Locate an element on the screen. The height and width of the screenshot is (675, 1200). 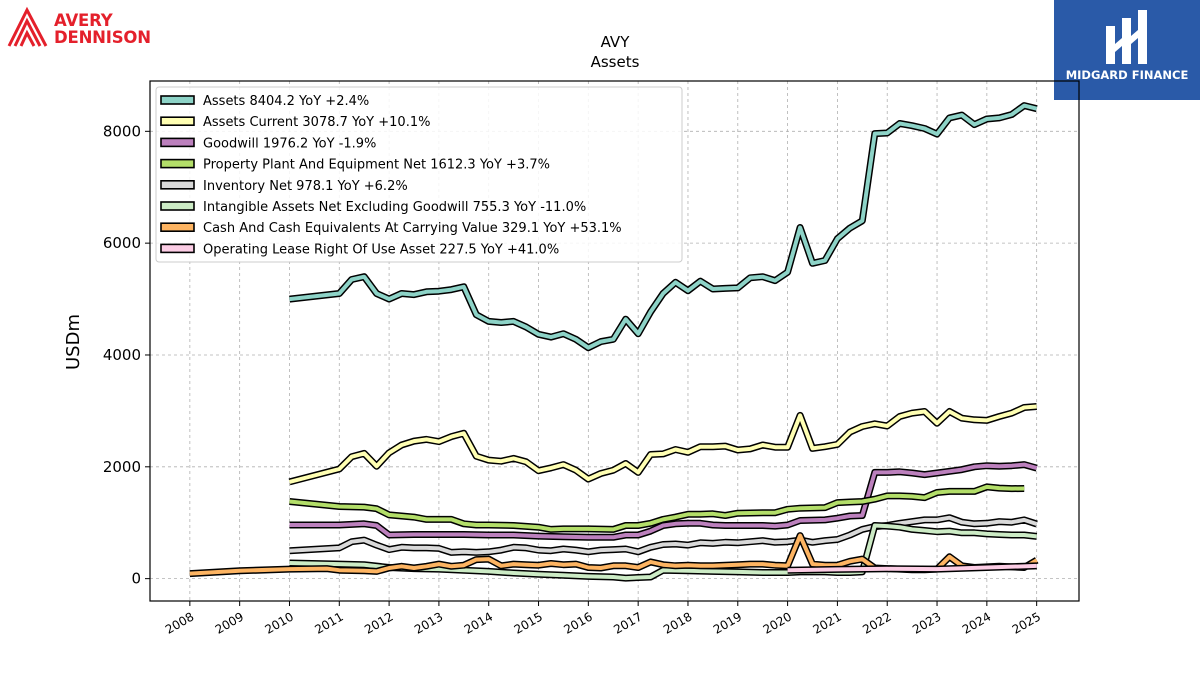
midgard-finance-mark-icon is located at coordinates (1126, 37).